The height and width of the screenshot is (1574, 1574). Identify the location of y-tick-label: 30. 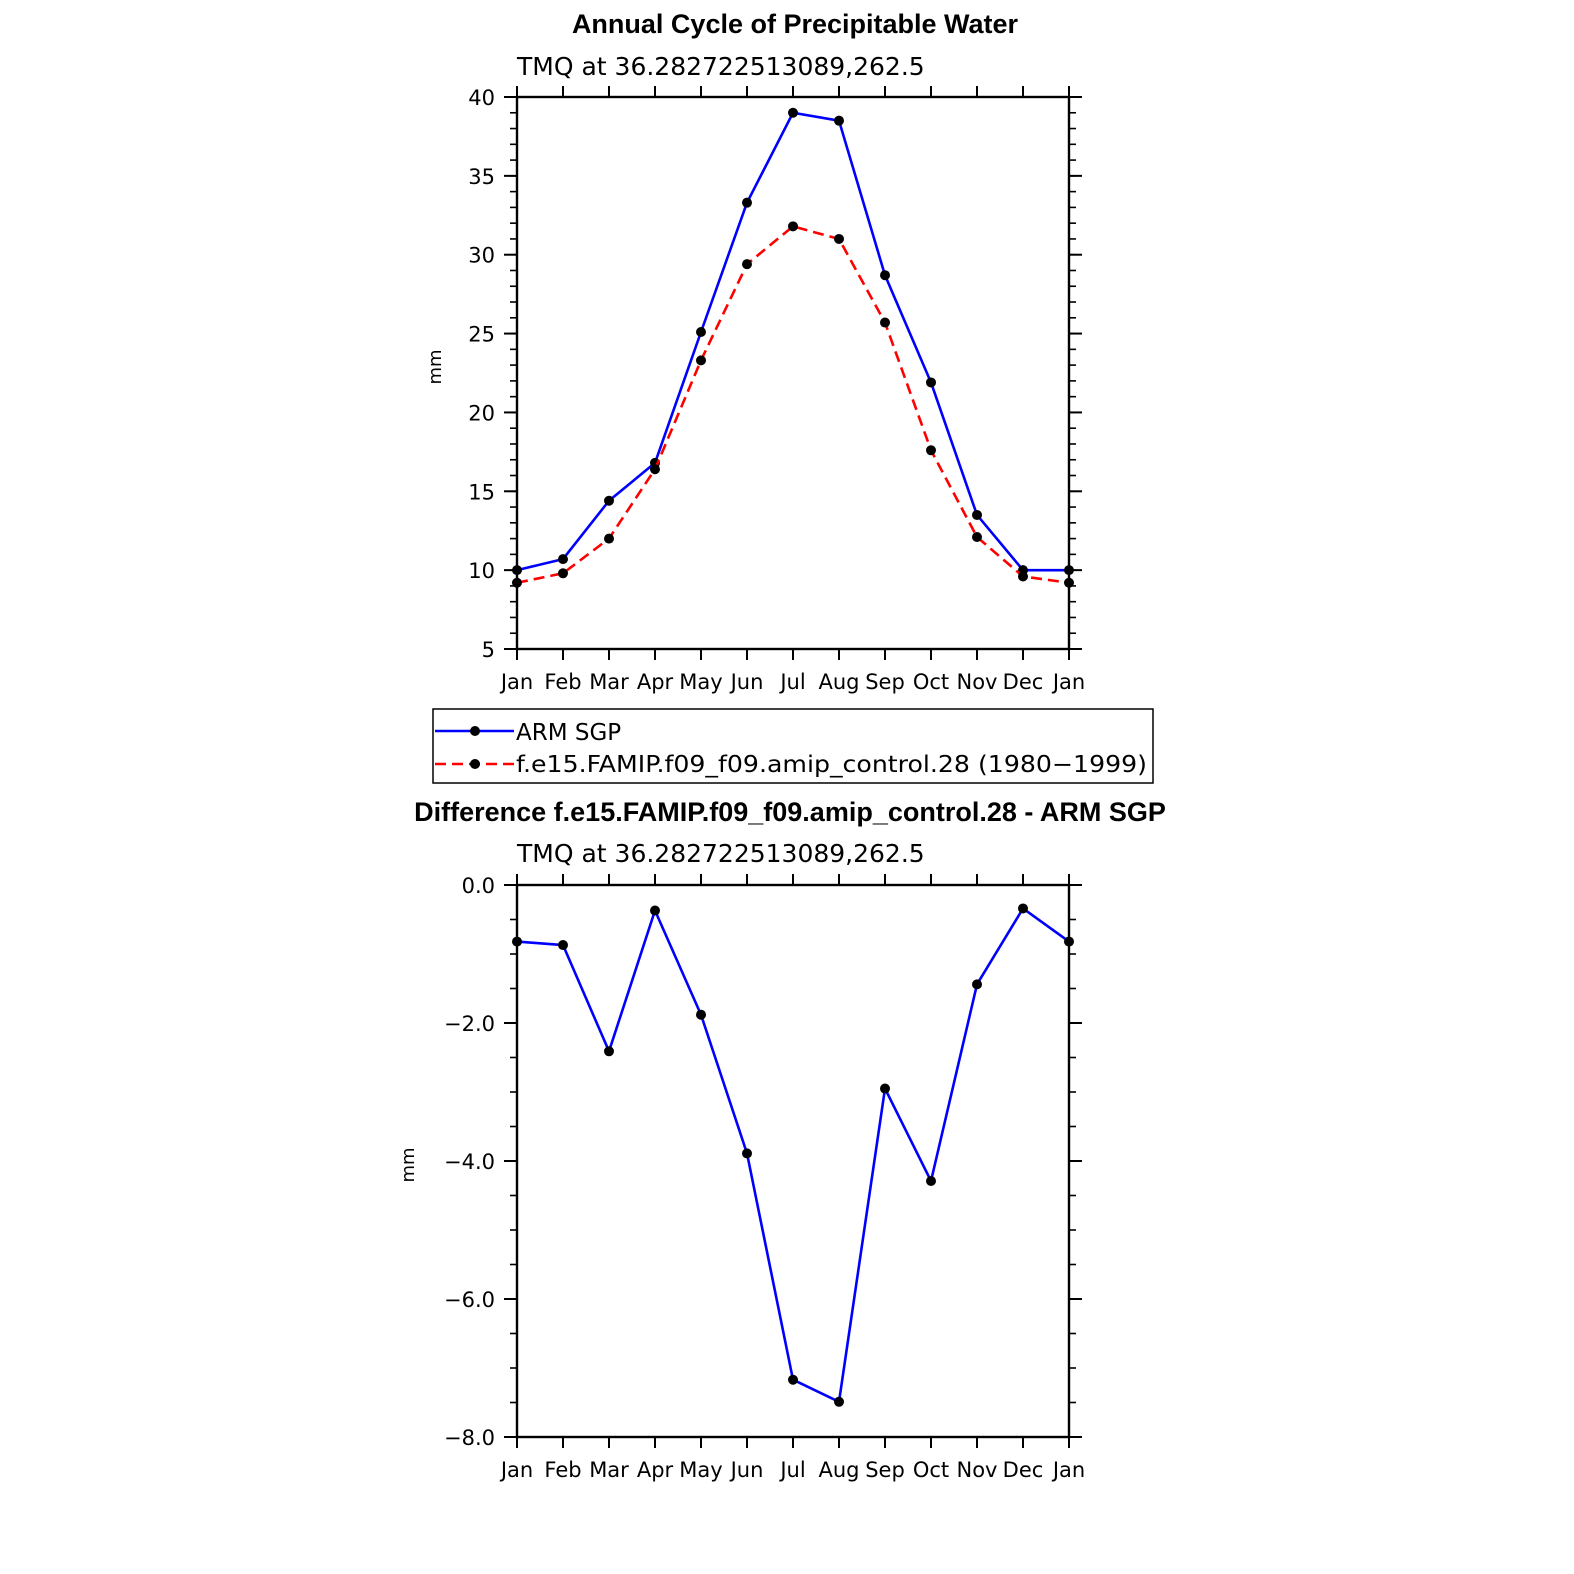
(481, 256).